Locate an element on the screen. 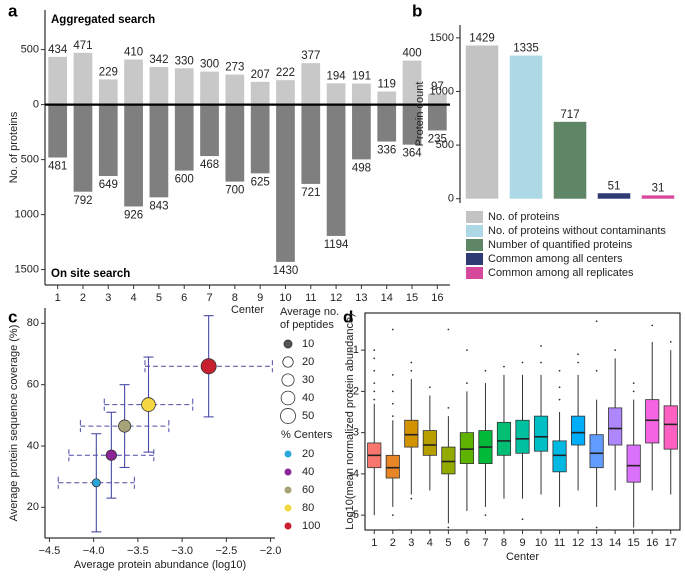 This screenshot has width=685, height=577. value-label: 1335 is located at coordinates (526, 49).